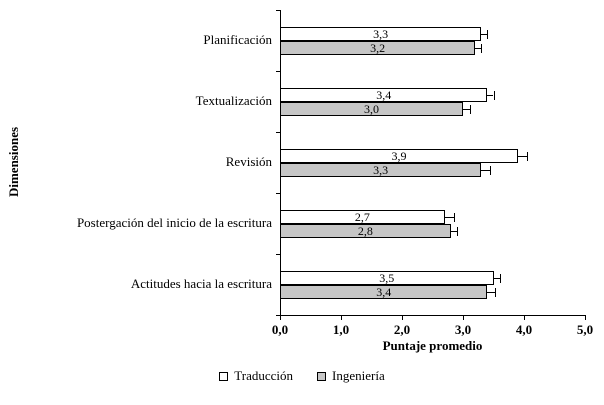  I want to click on legend-label: Ingeniería, so click(358, 375).